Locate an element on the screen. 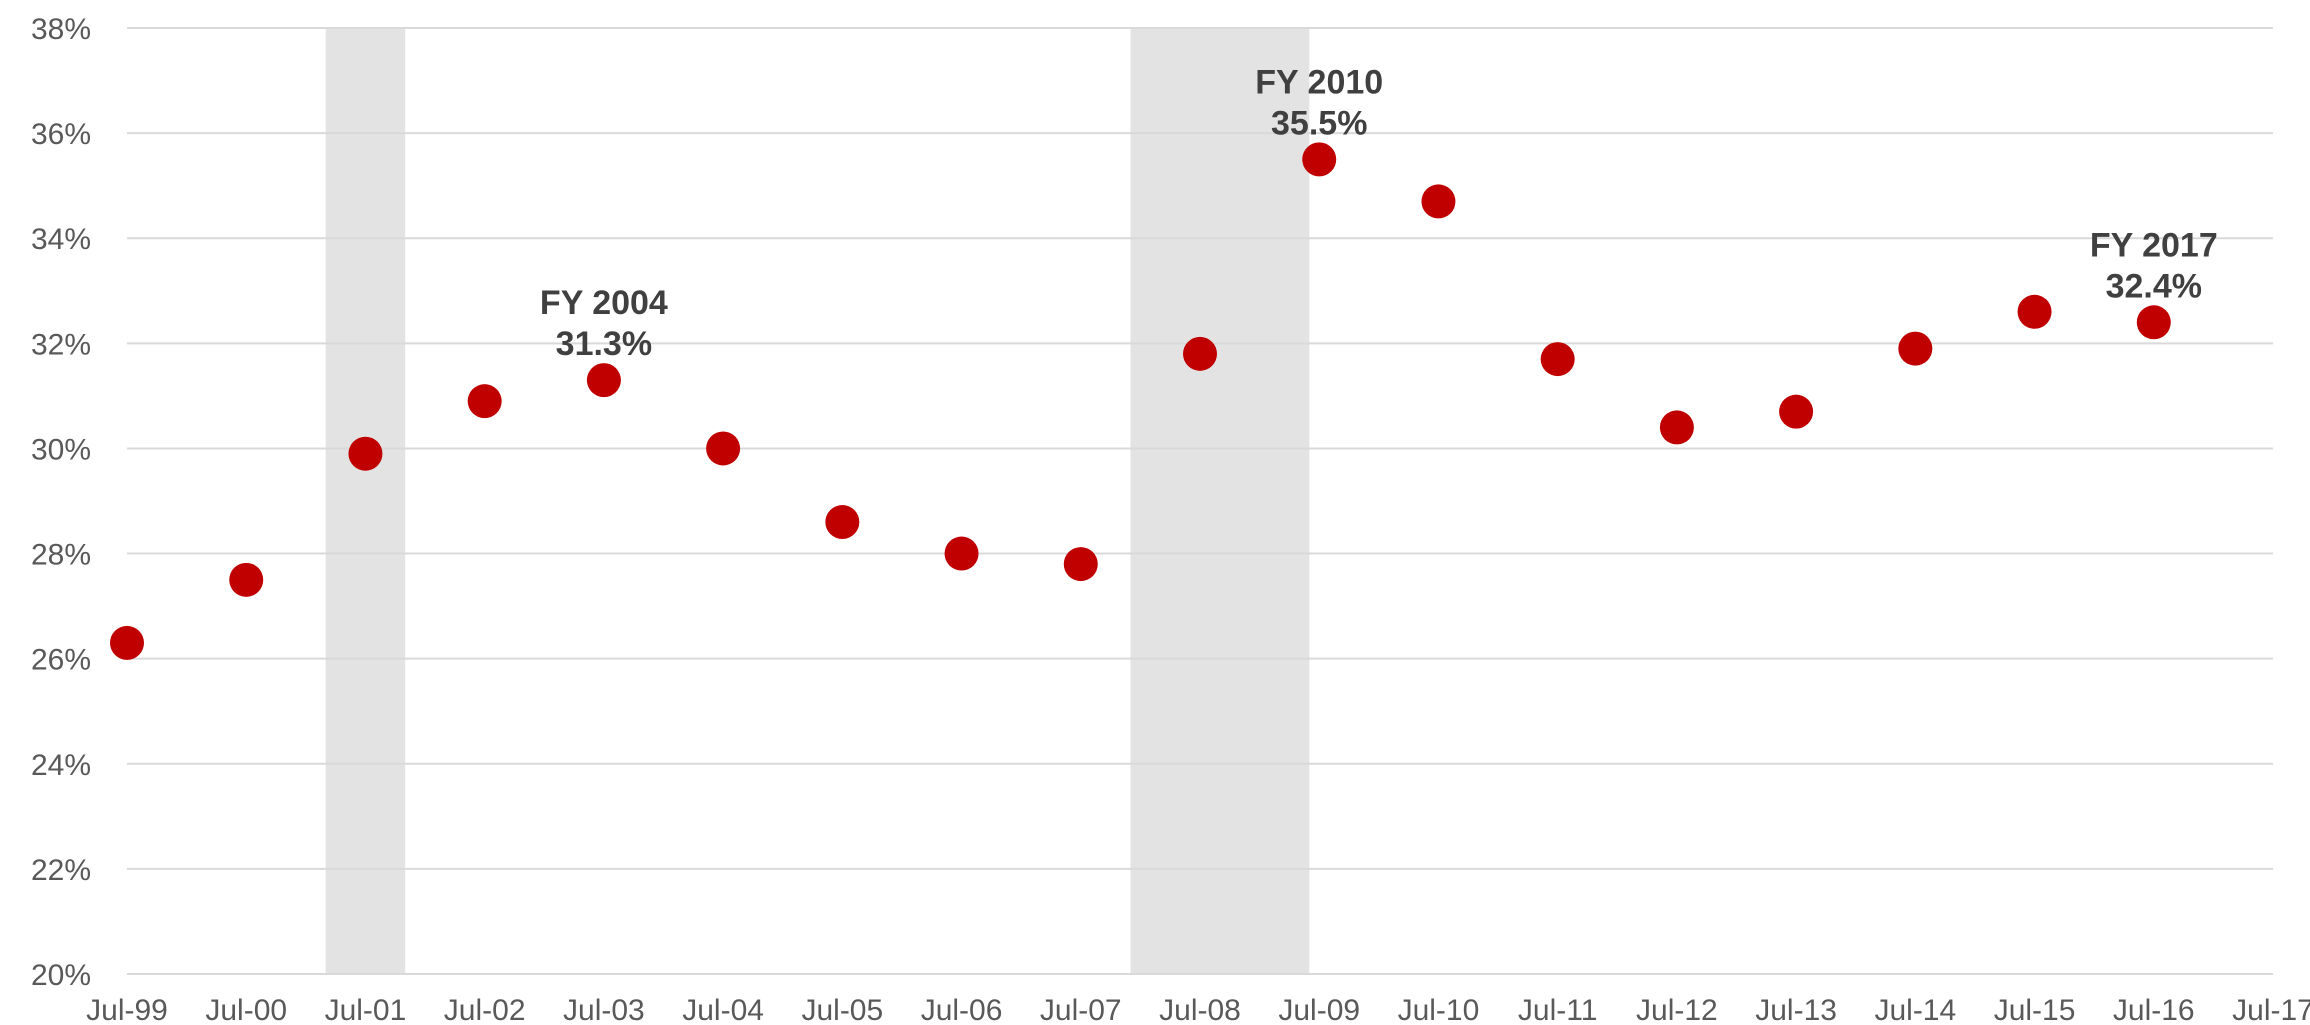  y-tick-label: 22% is located at coordinates (61, 870).